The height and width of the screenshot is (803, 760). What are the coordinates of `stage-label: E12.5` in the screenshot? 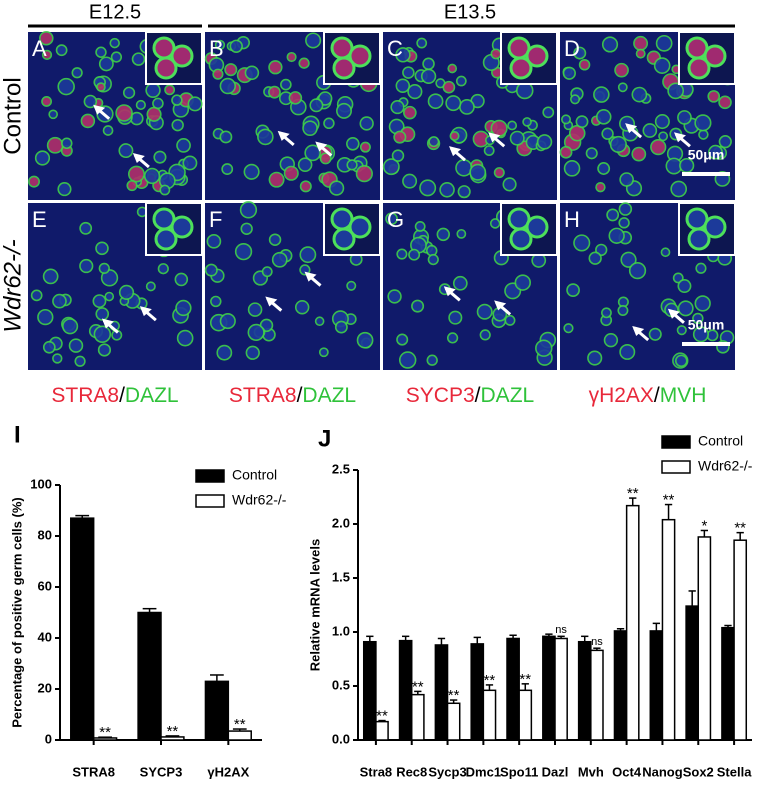 It's located at (115, 12).